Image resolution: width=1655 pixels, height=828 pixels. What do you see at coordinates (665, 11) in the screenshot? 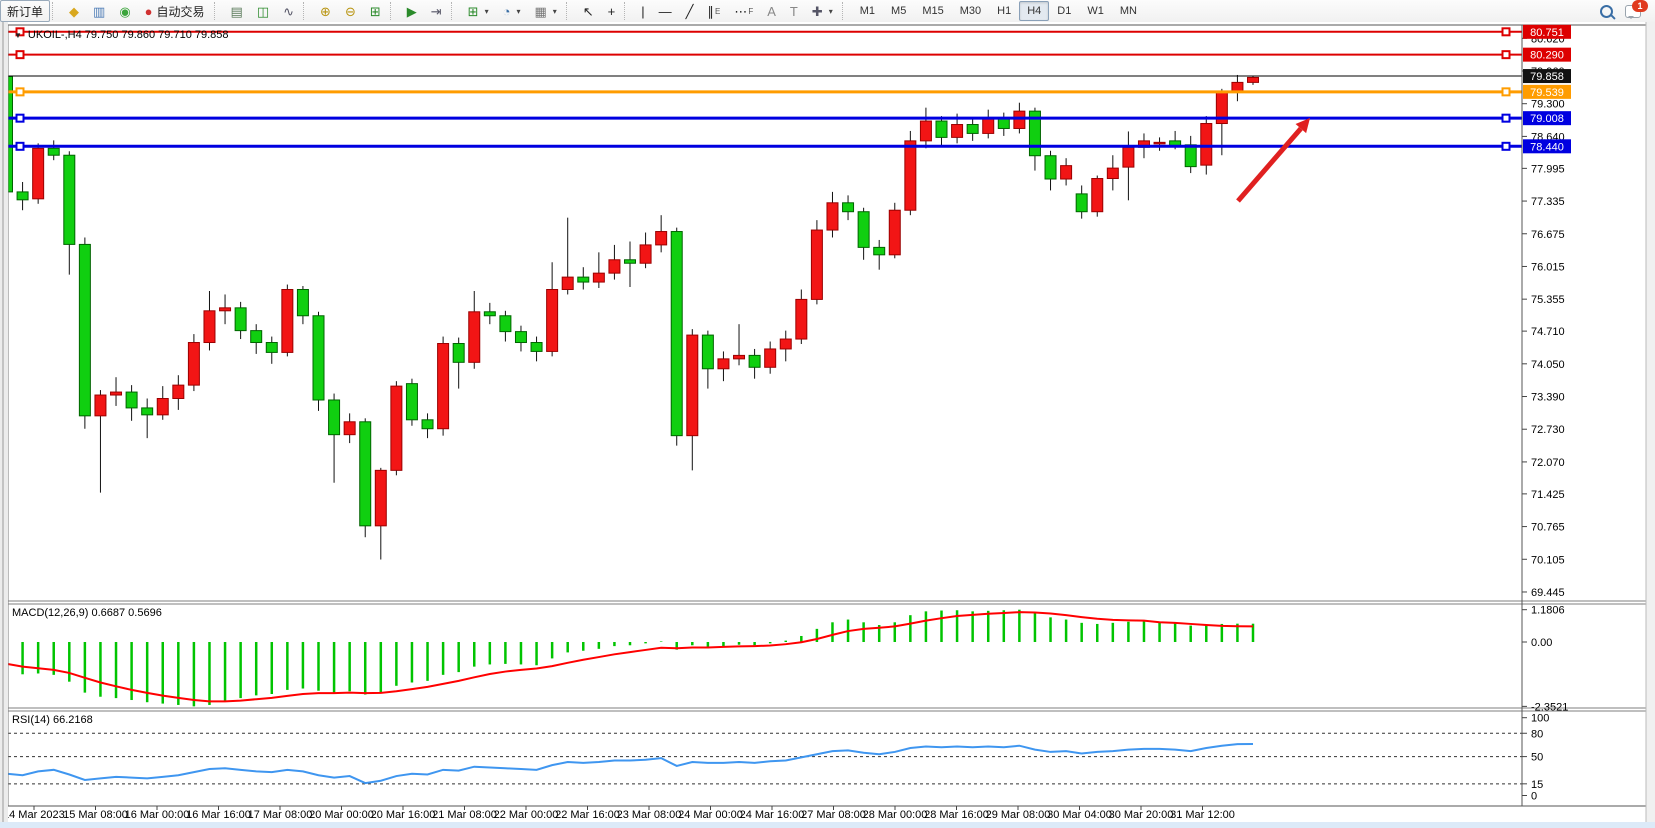
I see `horizontal-line-button: —` at bounding box center [665, 11].